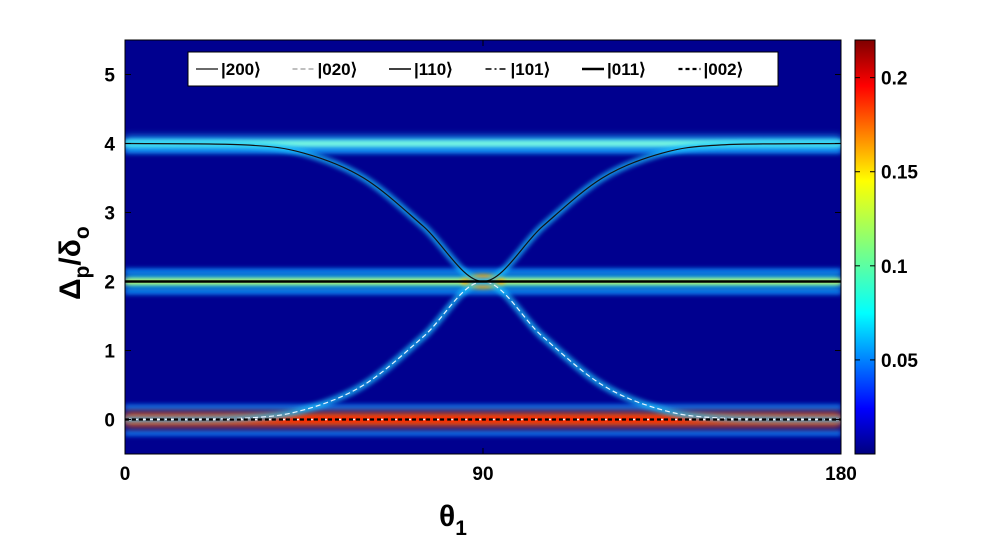  What do you see at coordinates (899, 173) in the screenshot?
I see `colorbar-tick-label: 0.15` at bounding box center [899, 173].